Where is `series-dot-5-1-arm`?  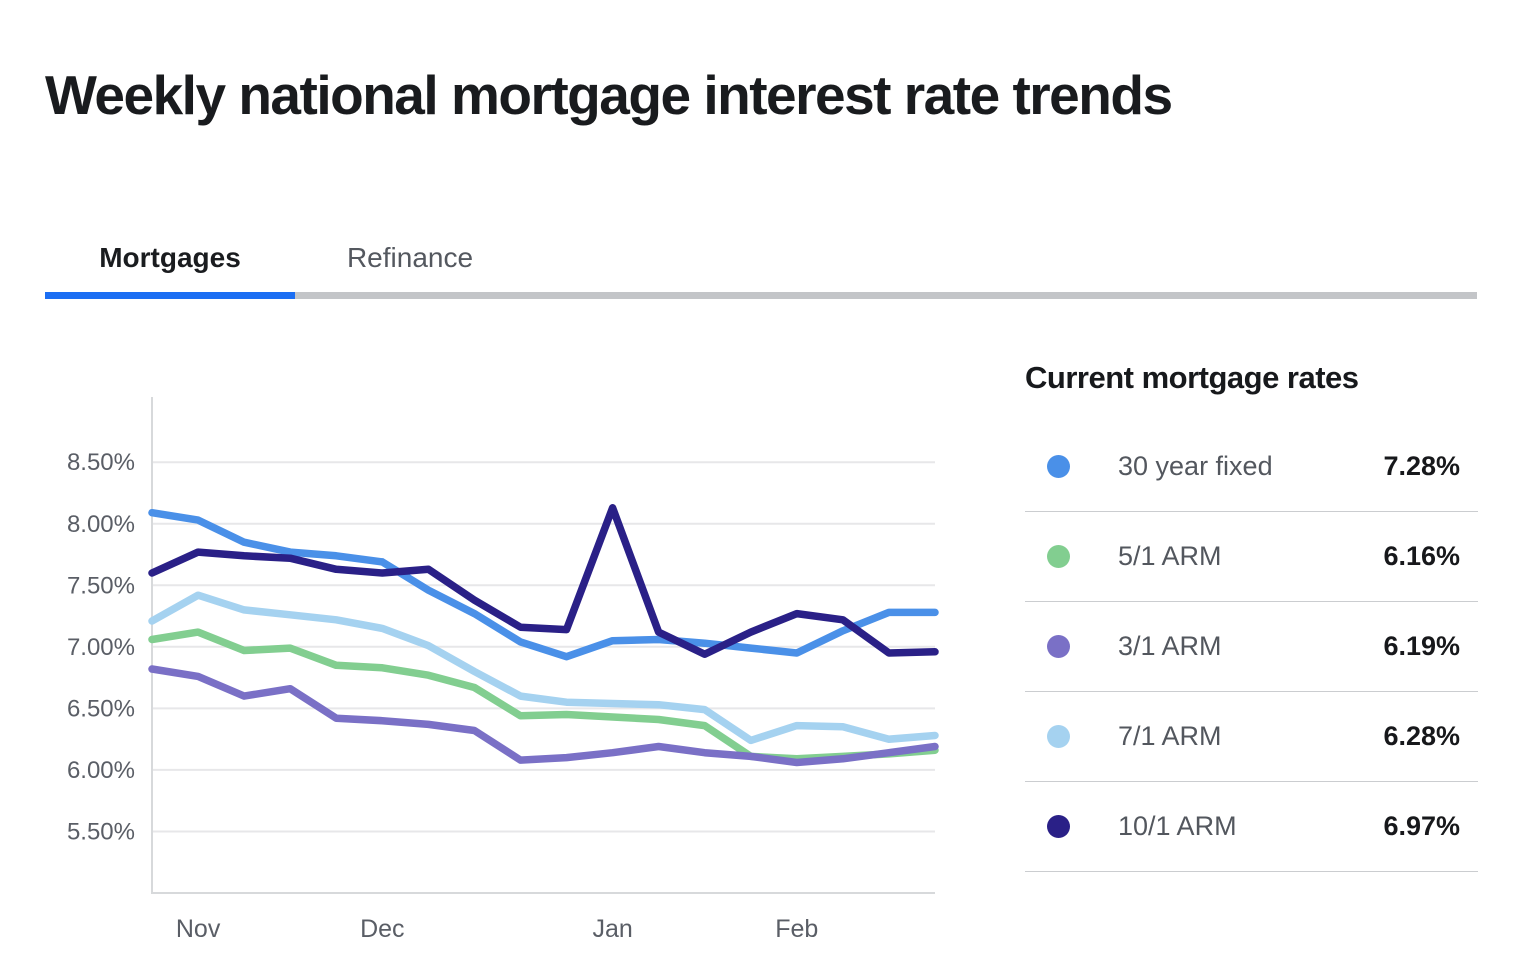
series-dot-5-1-arm is located at coordinates (1058, 556).